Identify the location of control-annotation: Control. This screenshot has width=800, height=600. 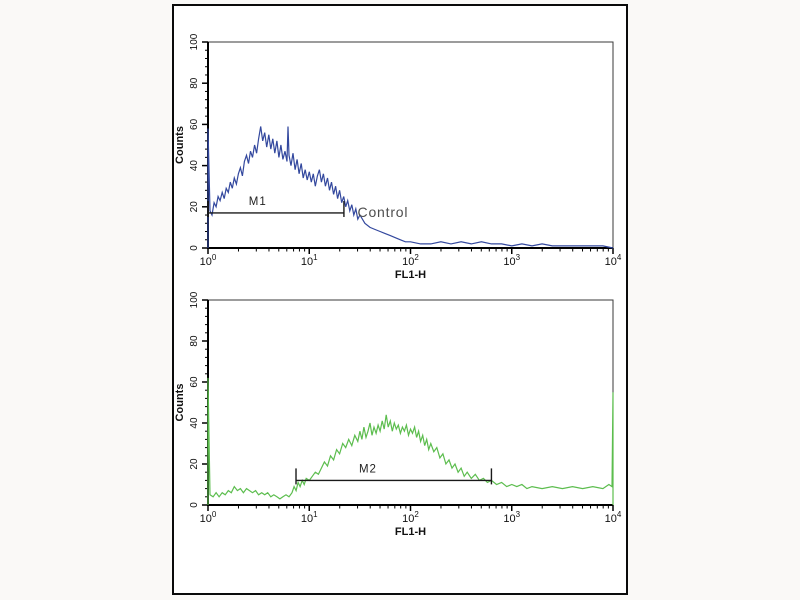
(383, 212).